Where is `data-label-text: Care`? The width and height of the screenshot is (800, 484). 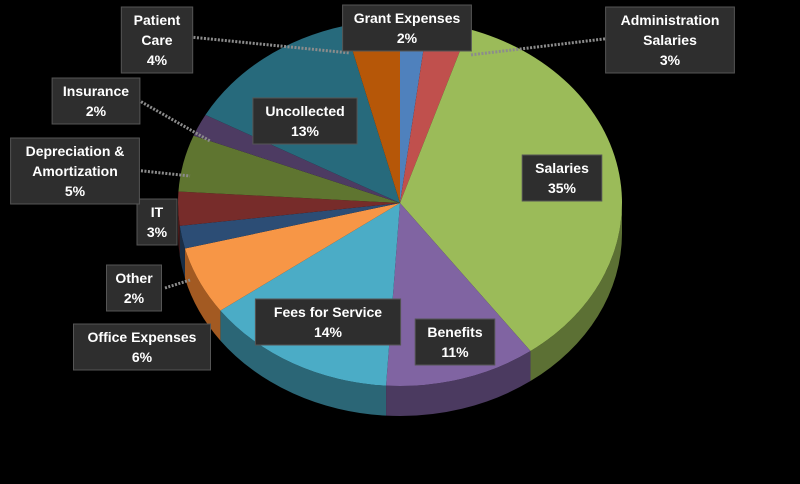
data-label-text: Care is located at coordinates (156, 40).